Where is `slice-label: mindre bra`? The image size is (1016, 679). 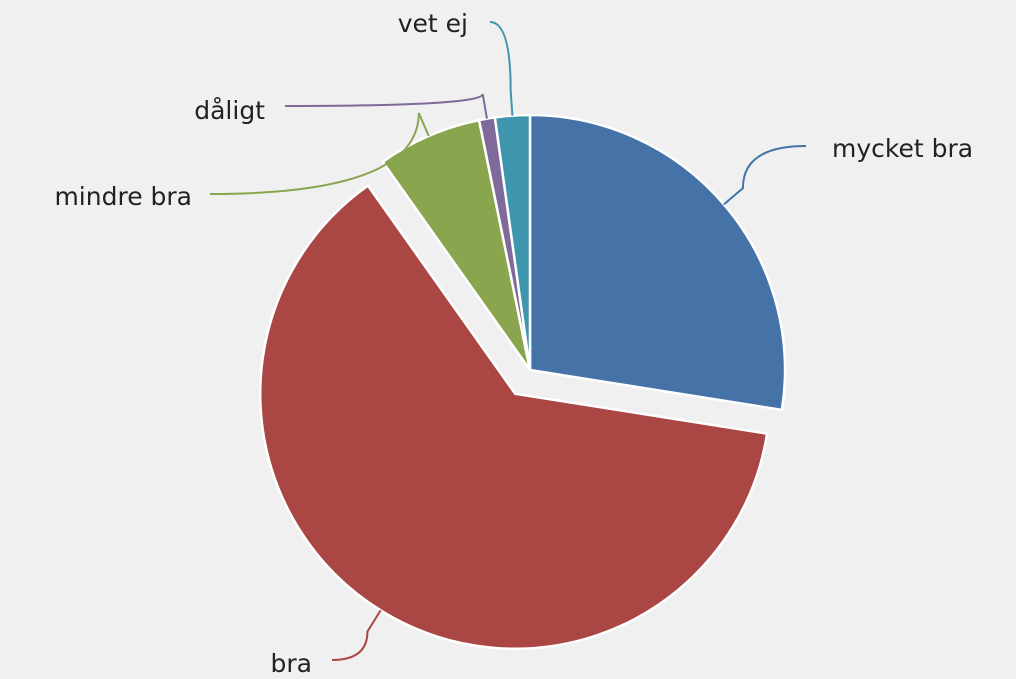 slice-label: mindre bra is located at coordinates (123, 196).